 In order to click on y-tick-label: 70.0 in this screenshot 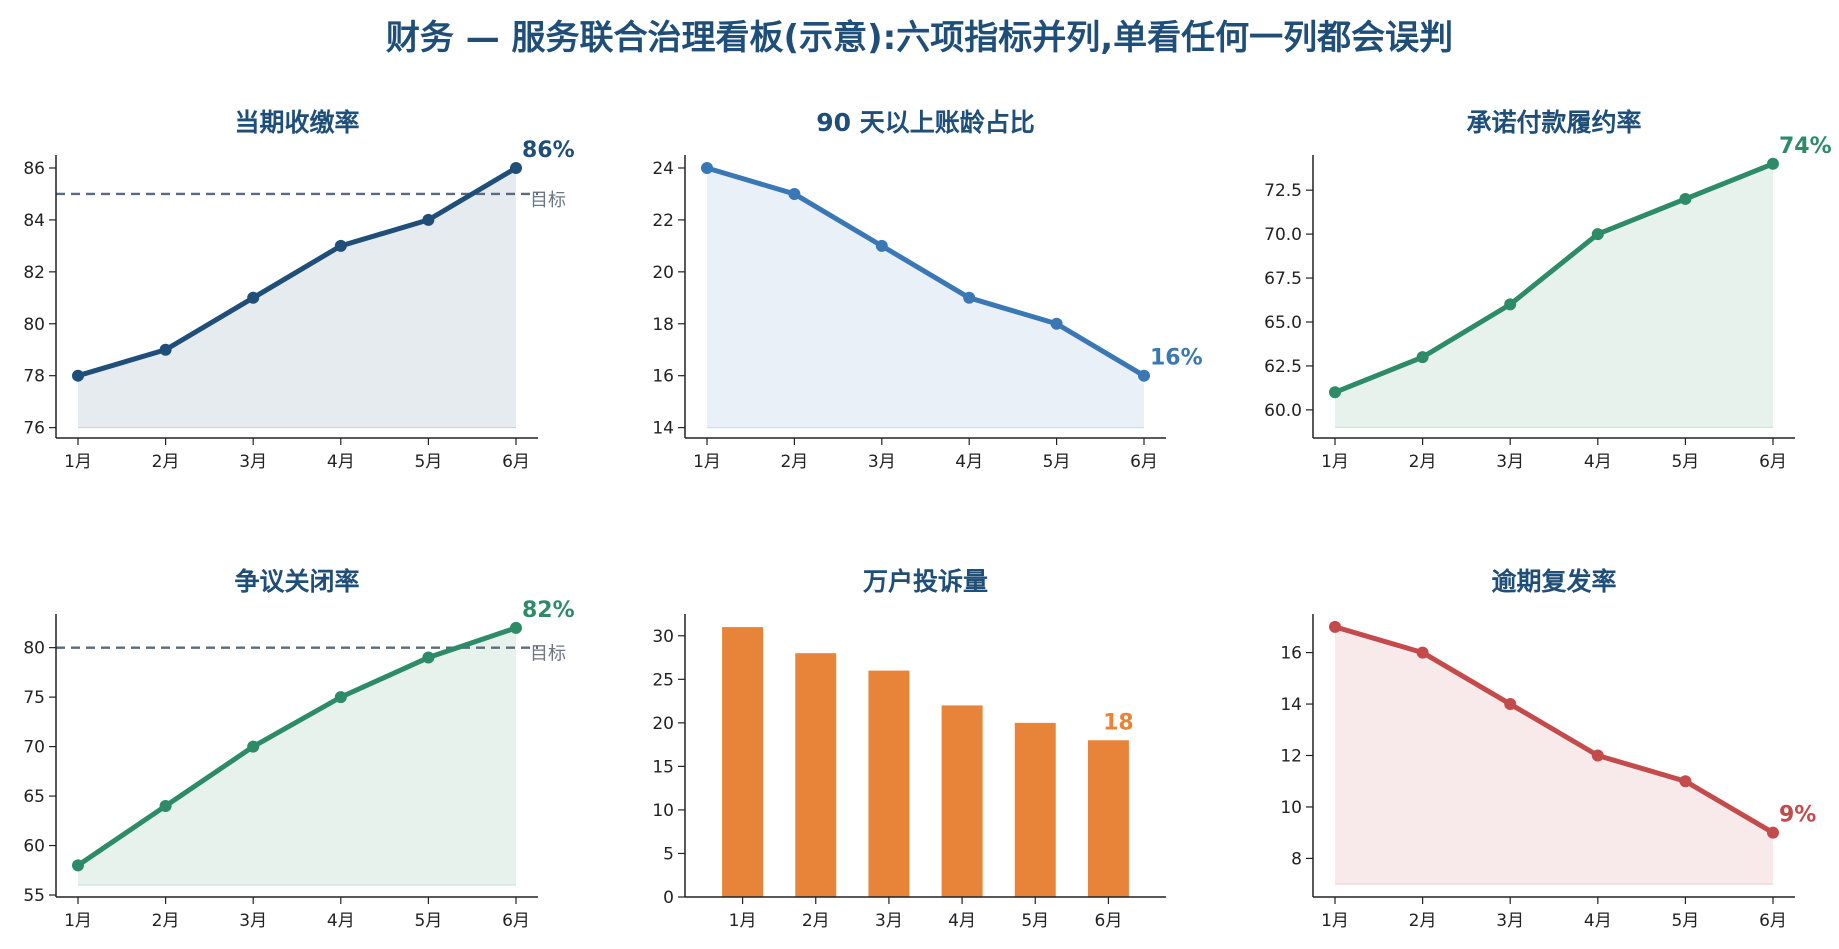, I will do `click(1283, 235)`.